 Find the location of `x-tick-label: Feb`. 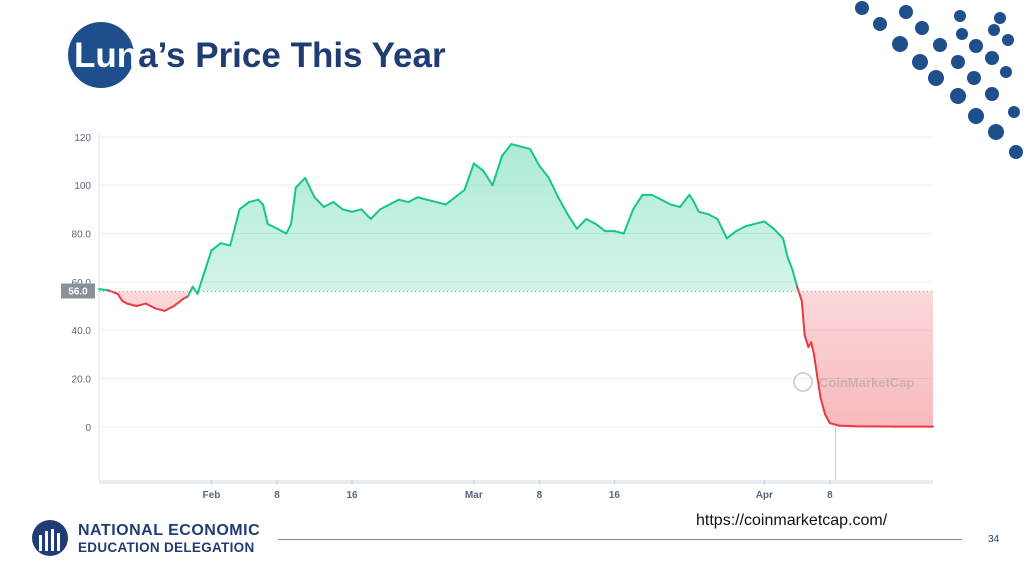

x-tick-label: Feb is located at coordinates (212, 495).